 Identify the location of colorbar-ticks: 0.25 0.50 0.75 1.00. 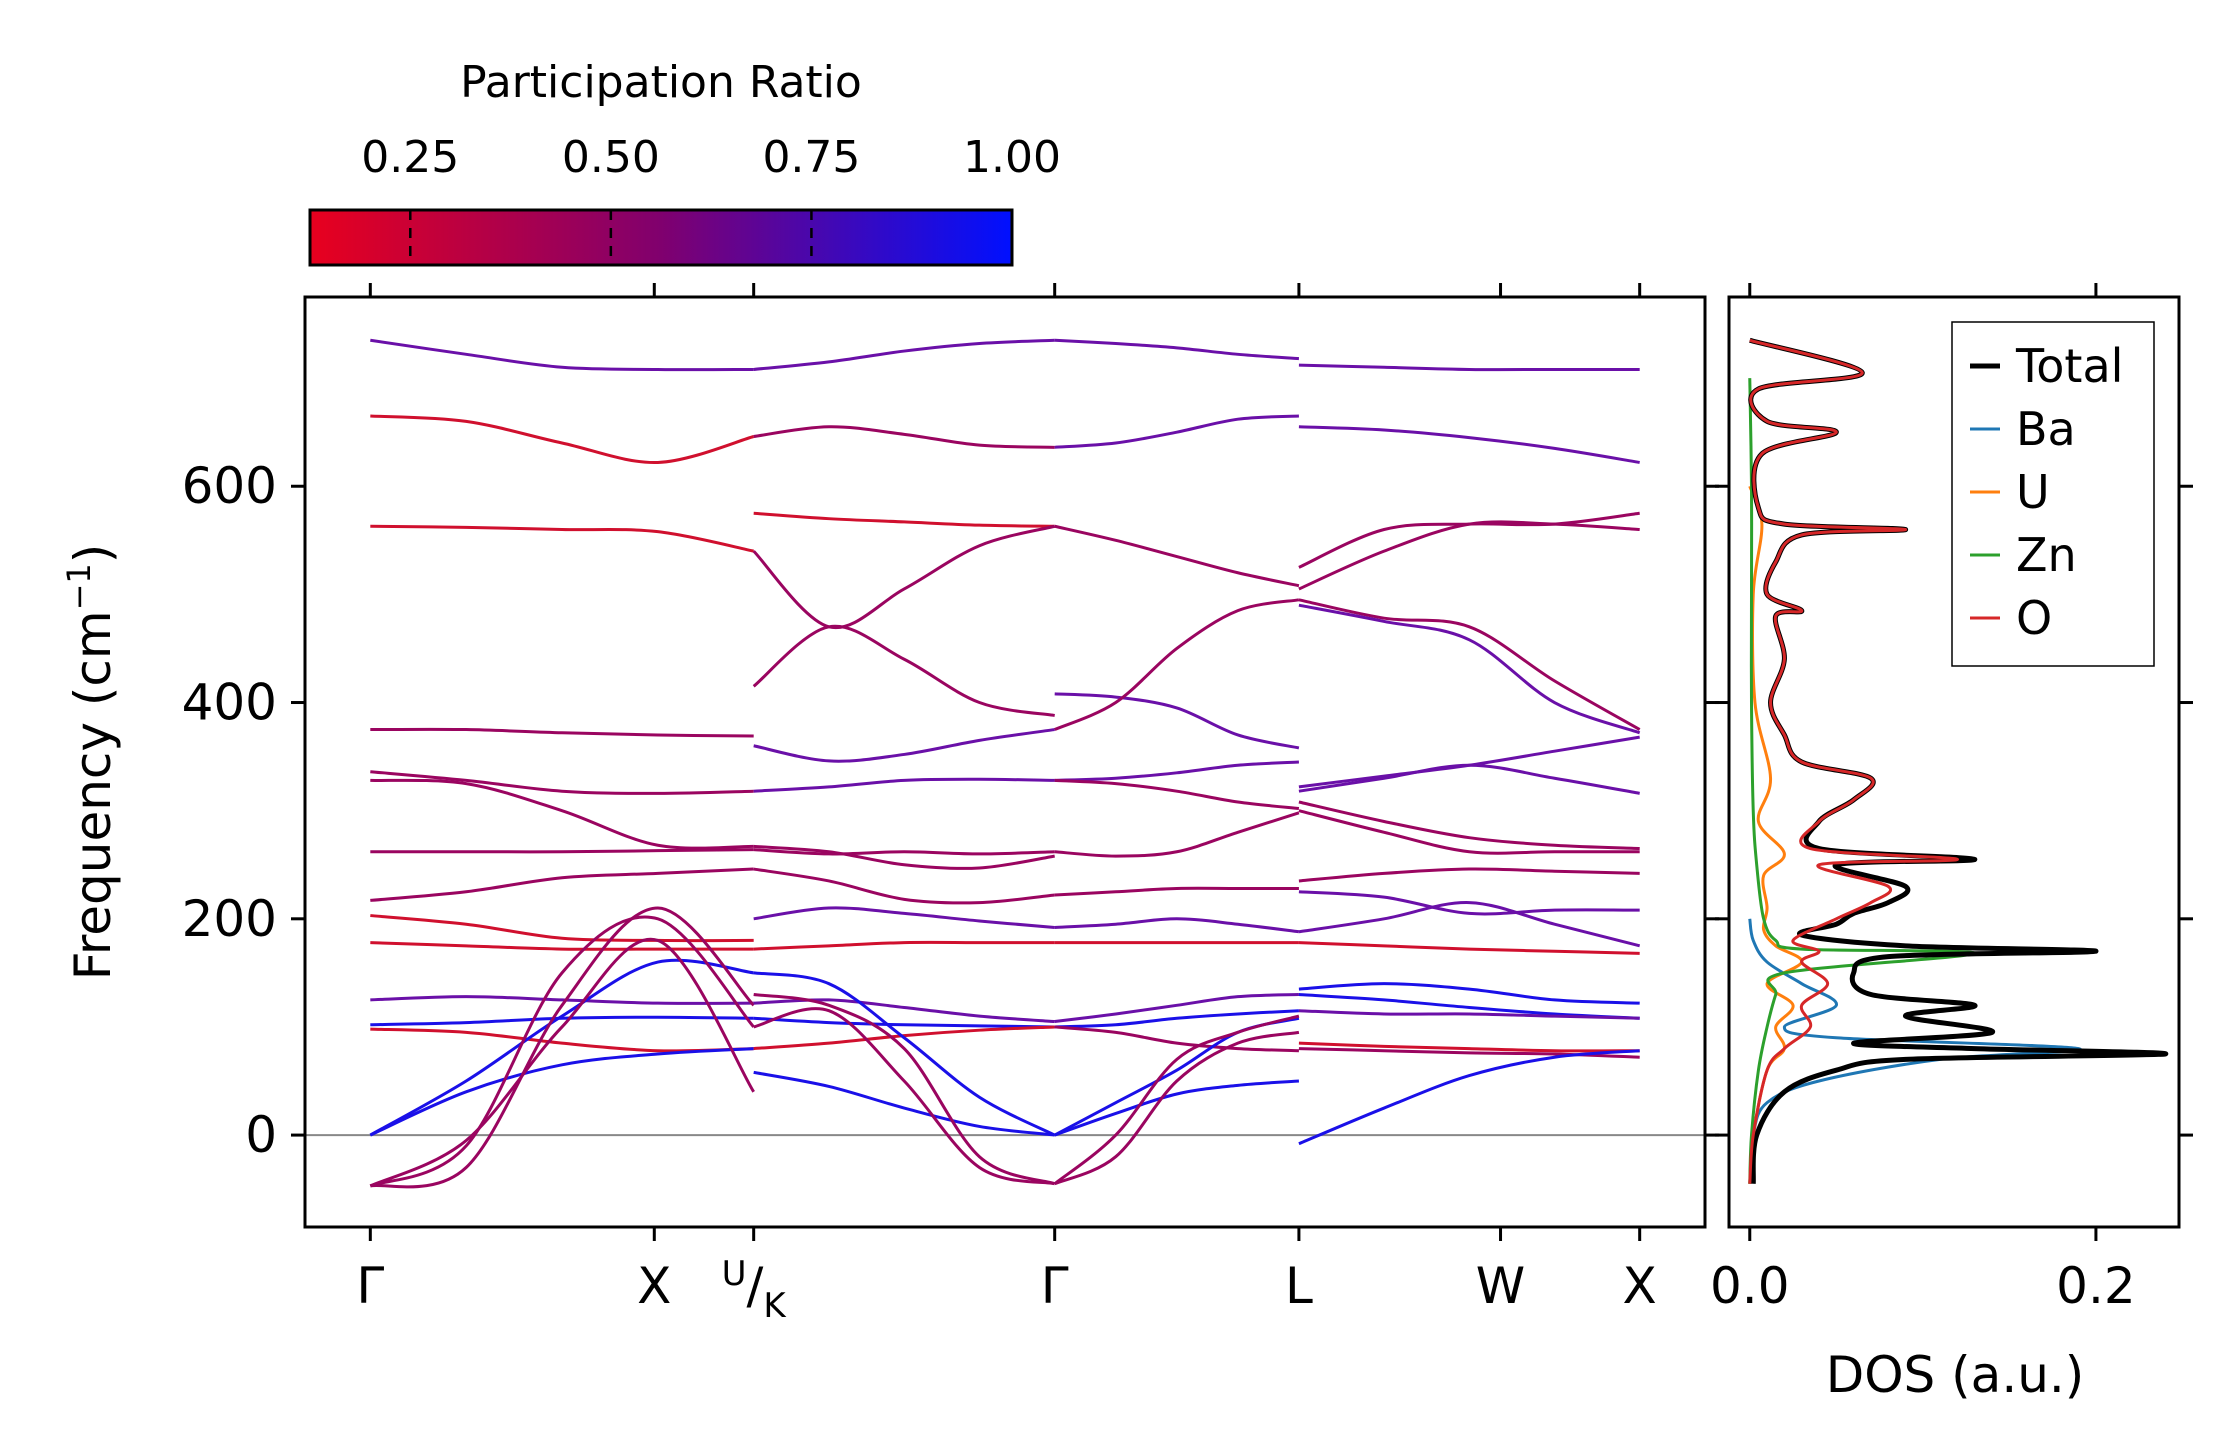
(711, 198).